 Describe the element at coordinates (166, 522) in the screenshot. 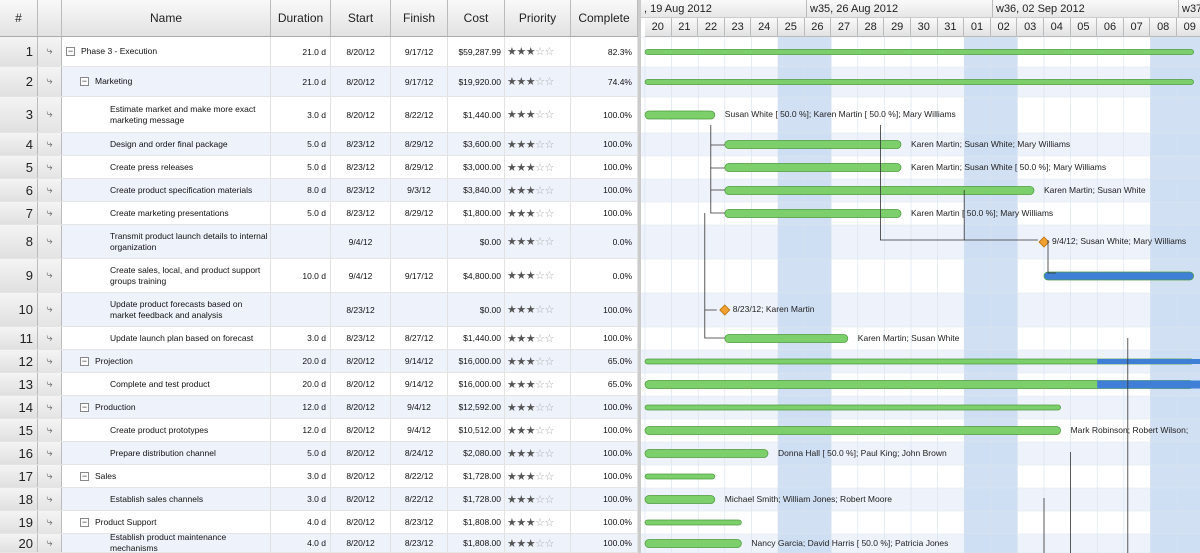

I see `task-name-cell: − Product Support` at that location.